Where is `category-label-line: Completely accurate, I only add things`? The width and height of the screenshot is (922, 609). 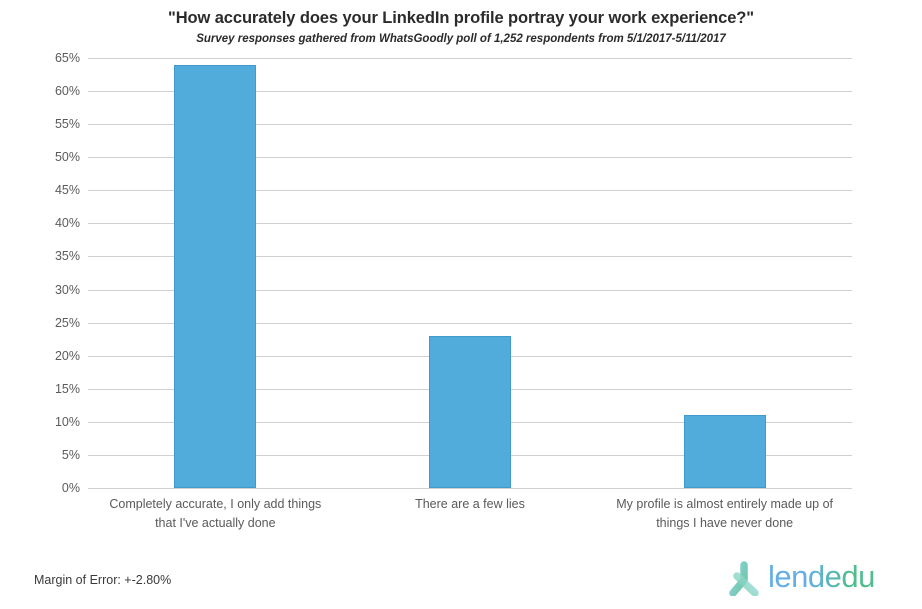
category-label-line: Completely accurate, I only add things is located at coordinates (215, 504).